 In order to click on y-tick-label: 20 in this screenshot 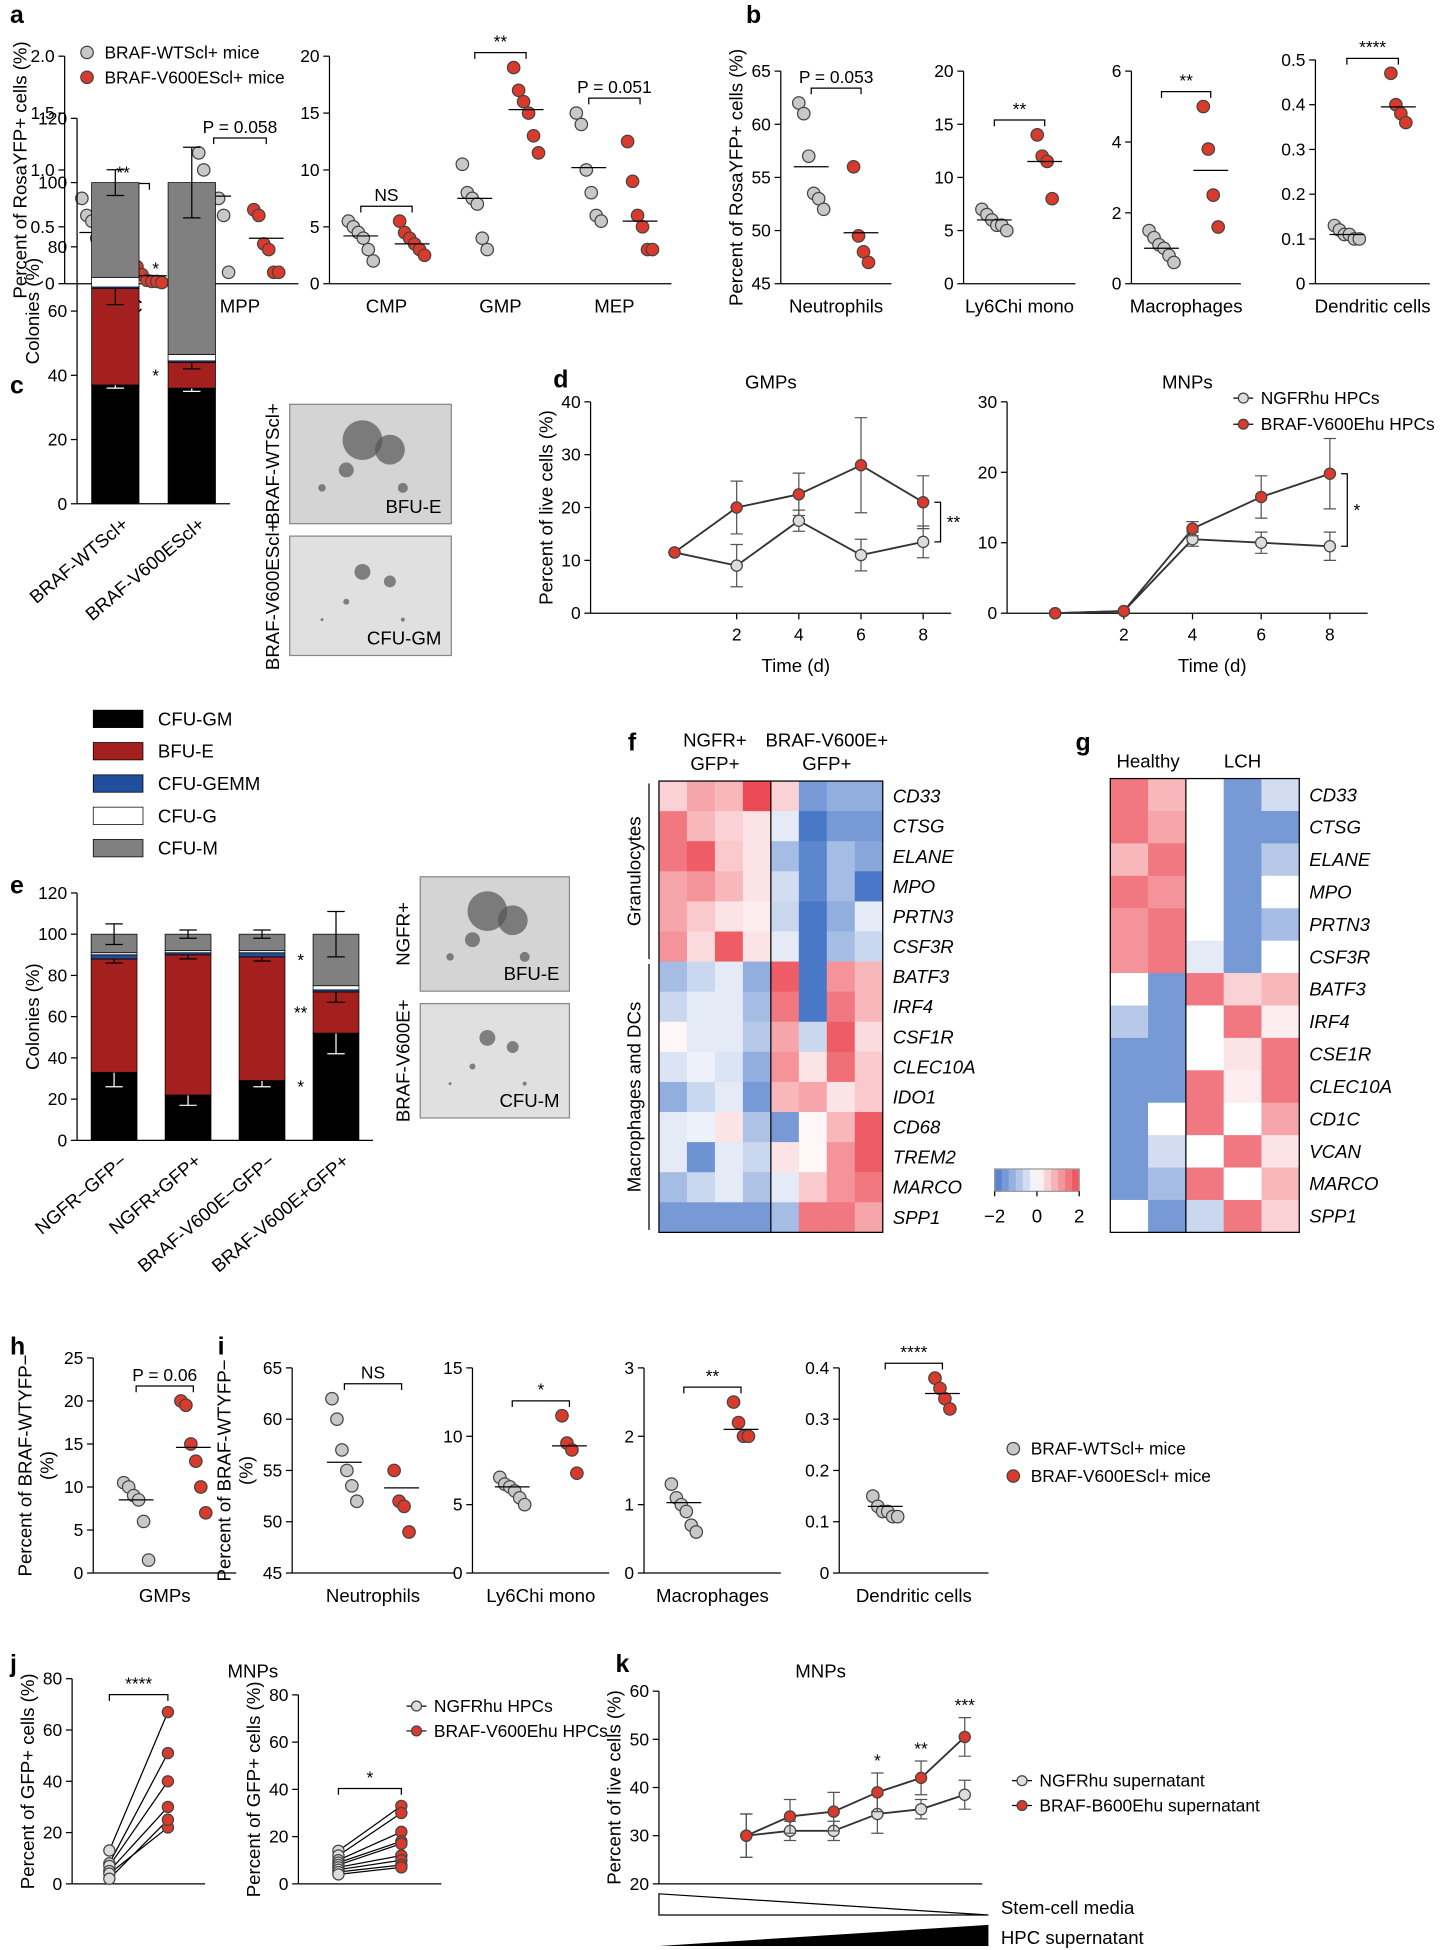, I will do `click(278, 1837)`.